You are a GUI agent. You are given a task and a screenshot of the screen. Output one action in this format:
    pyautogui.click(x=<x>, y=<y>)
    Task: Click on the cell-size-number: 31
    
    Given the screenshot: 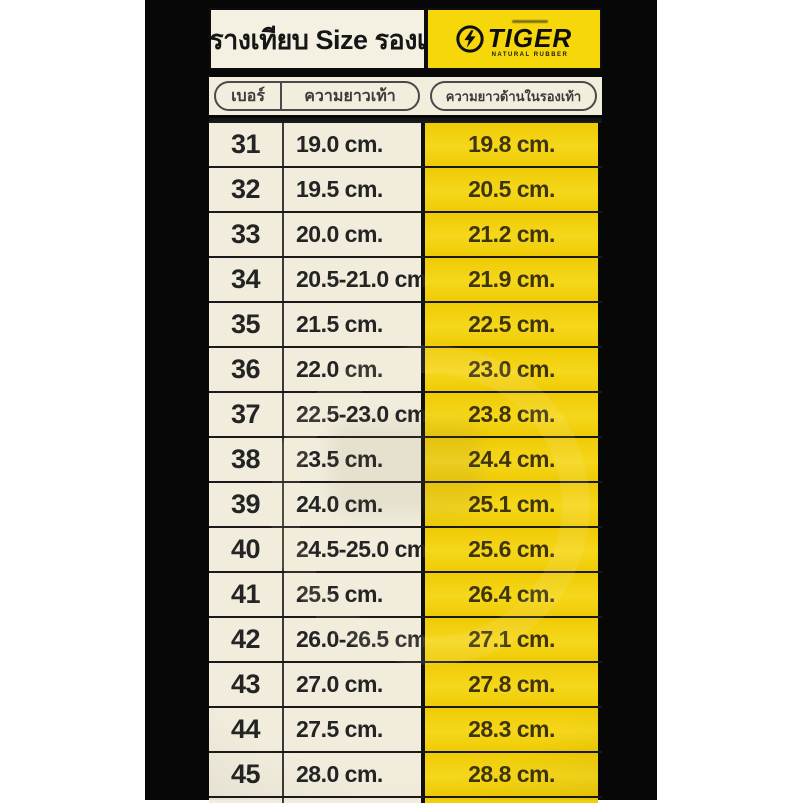 What is the action you would take?
    pyautogui.click(x=246, y=144)
    